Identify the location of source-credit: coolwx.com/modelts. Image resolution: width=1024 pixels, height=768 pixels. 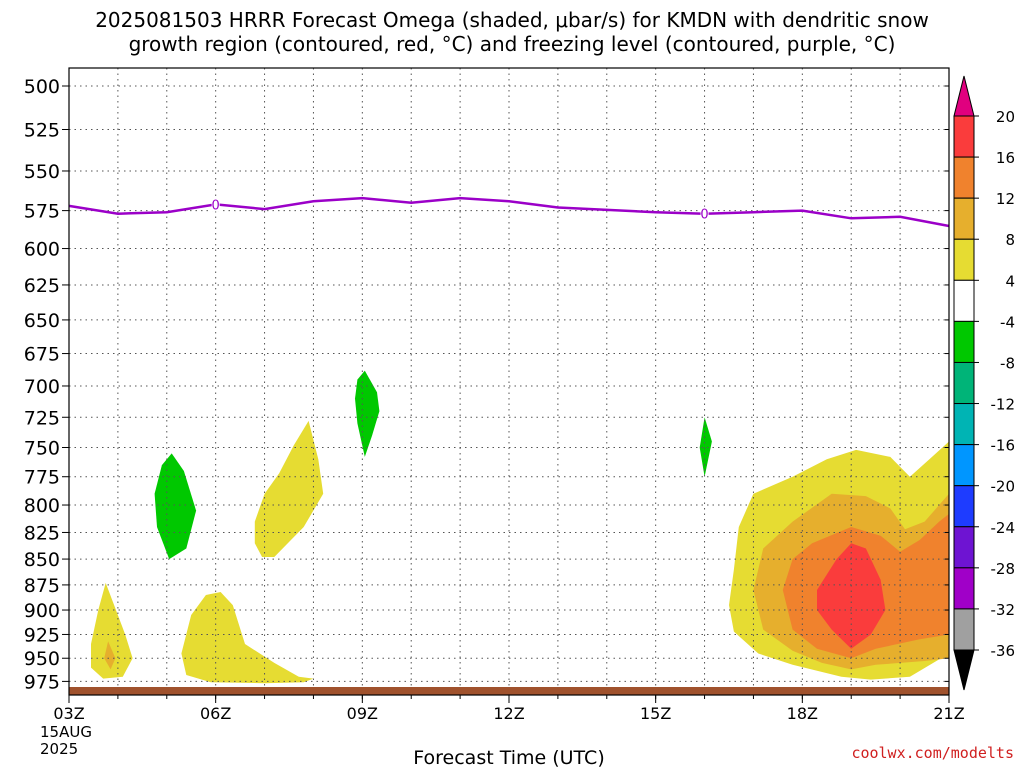
(932, 753).